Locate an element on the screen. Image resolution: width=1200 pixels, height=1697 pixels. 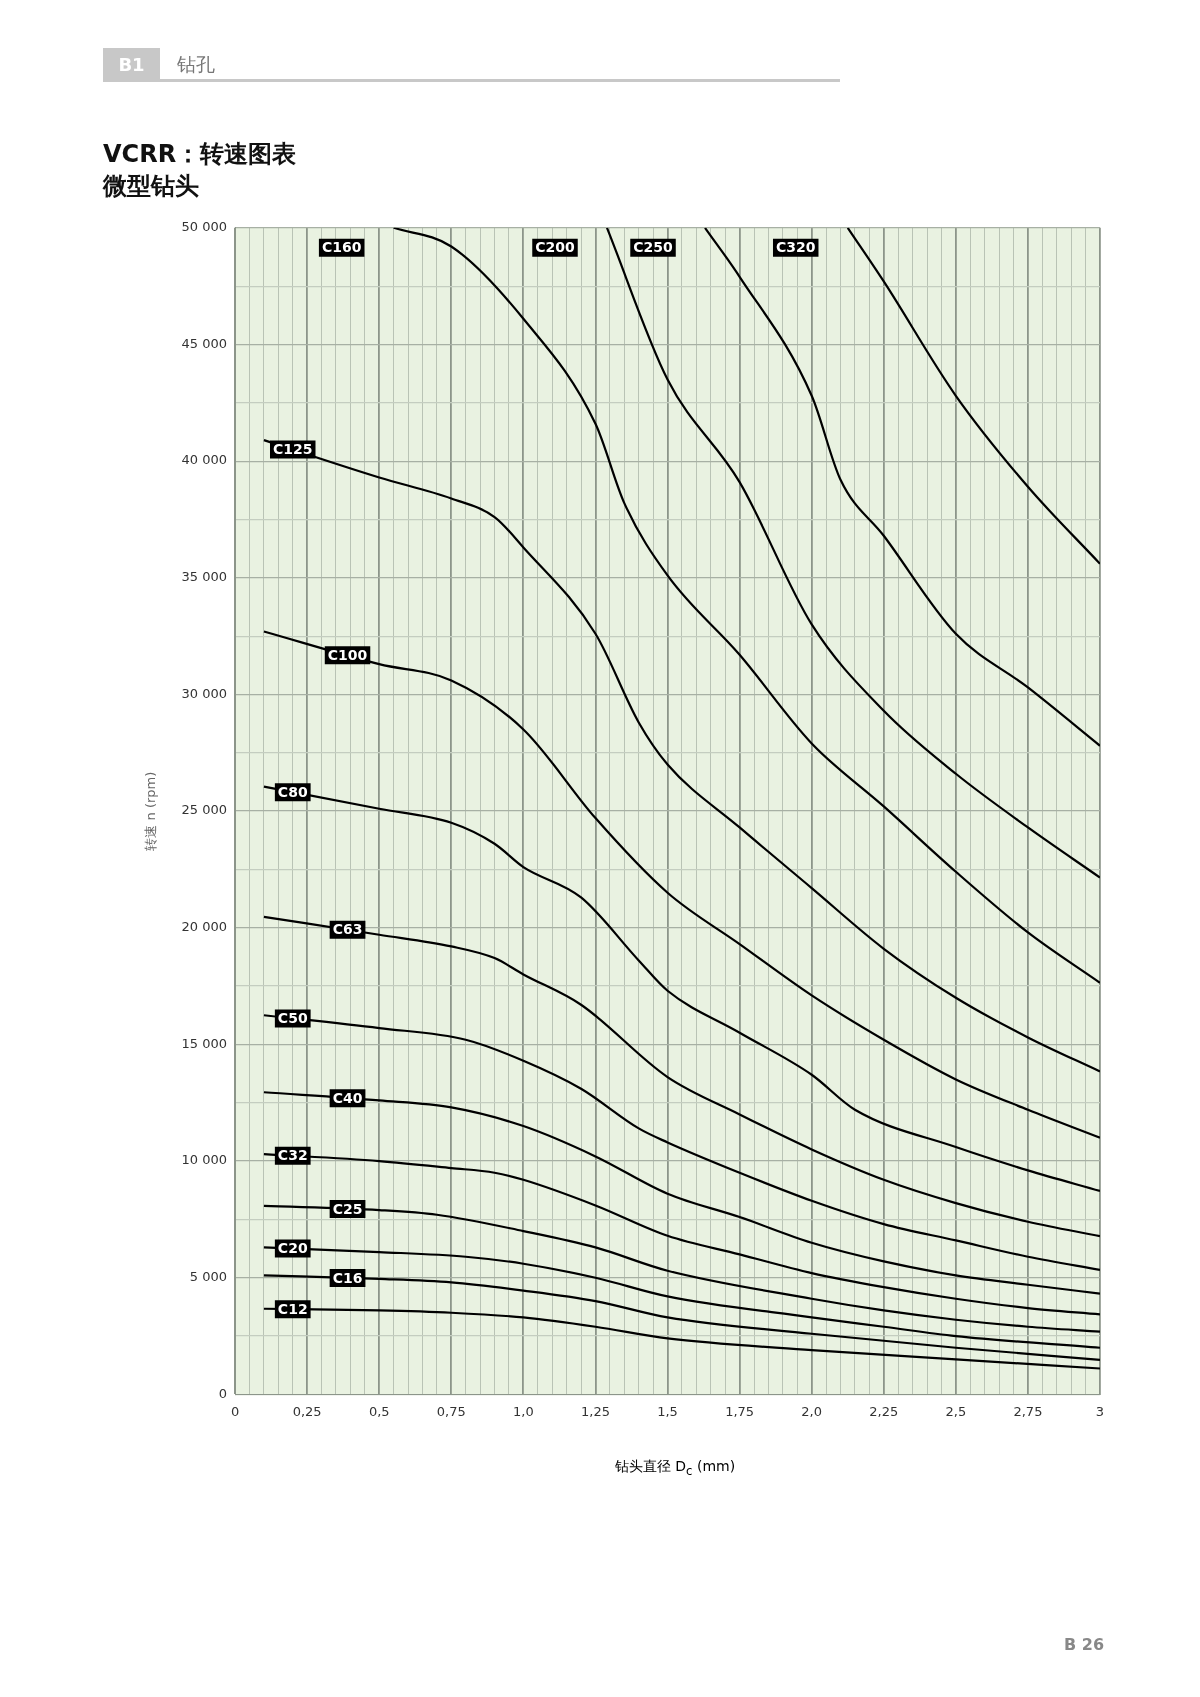
y-axis-title: 转速 n (rpm) is located at coordinates (151, 811).